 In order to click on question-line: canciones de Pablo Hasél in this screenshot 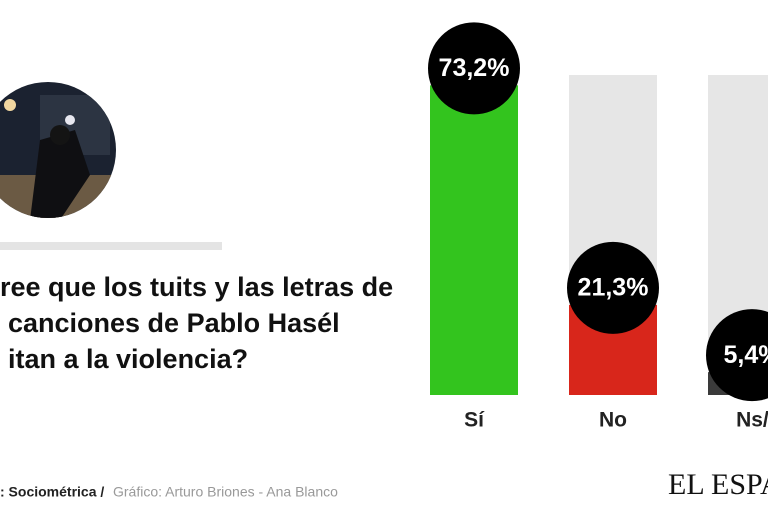, I will do `click(174, 323)`.